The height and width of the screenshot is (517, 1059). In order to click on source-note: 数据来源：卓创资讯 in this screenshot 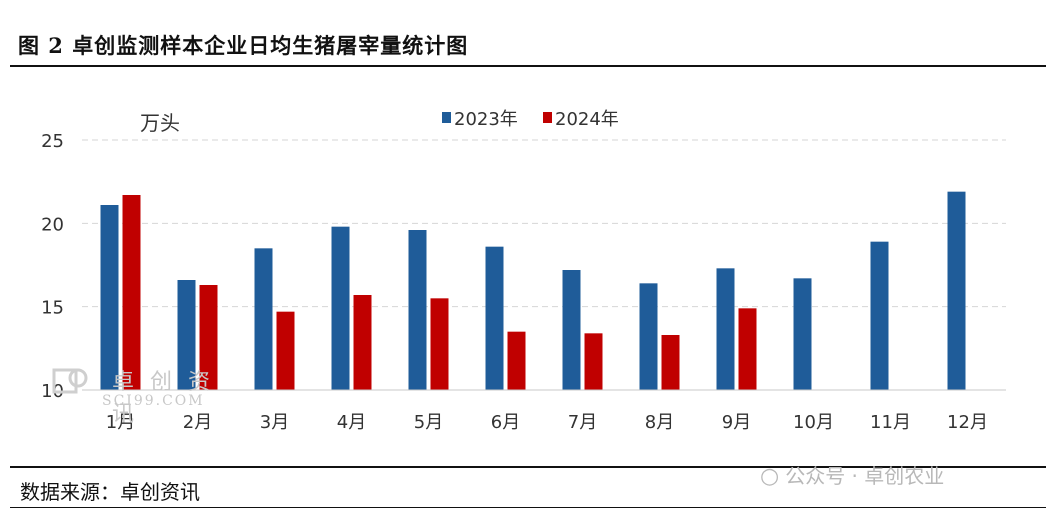, I will do `click(110, 492)`.